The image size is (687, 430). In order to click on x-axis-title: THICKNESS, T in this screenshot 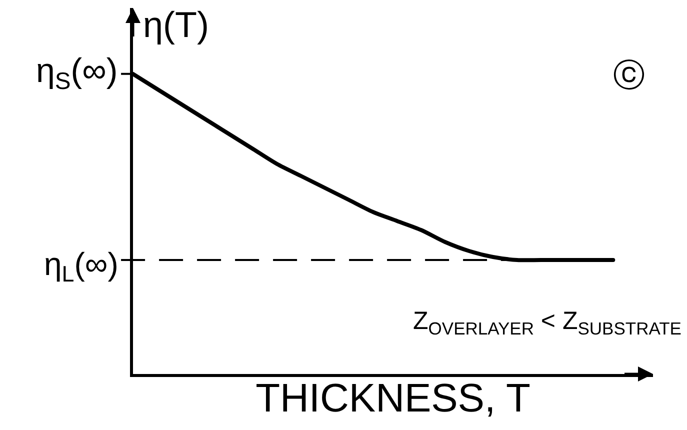, I will do `click(393, 398)`.